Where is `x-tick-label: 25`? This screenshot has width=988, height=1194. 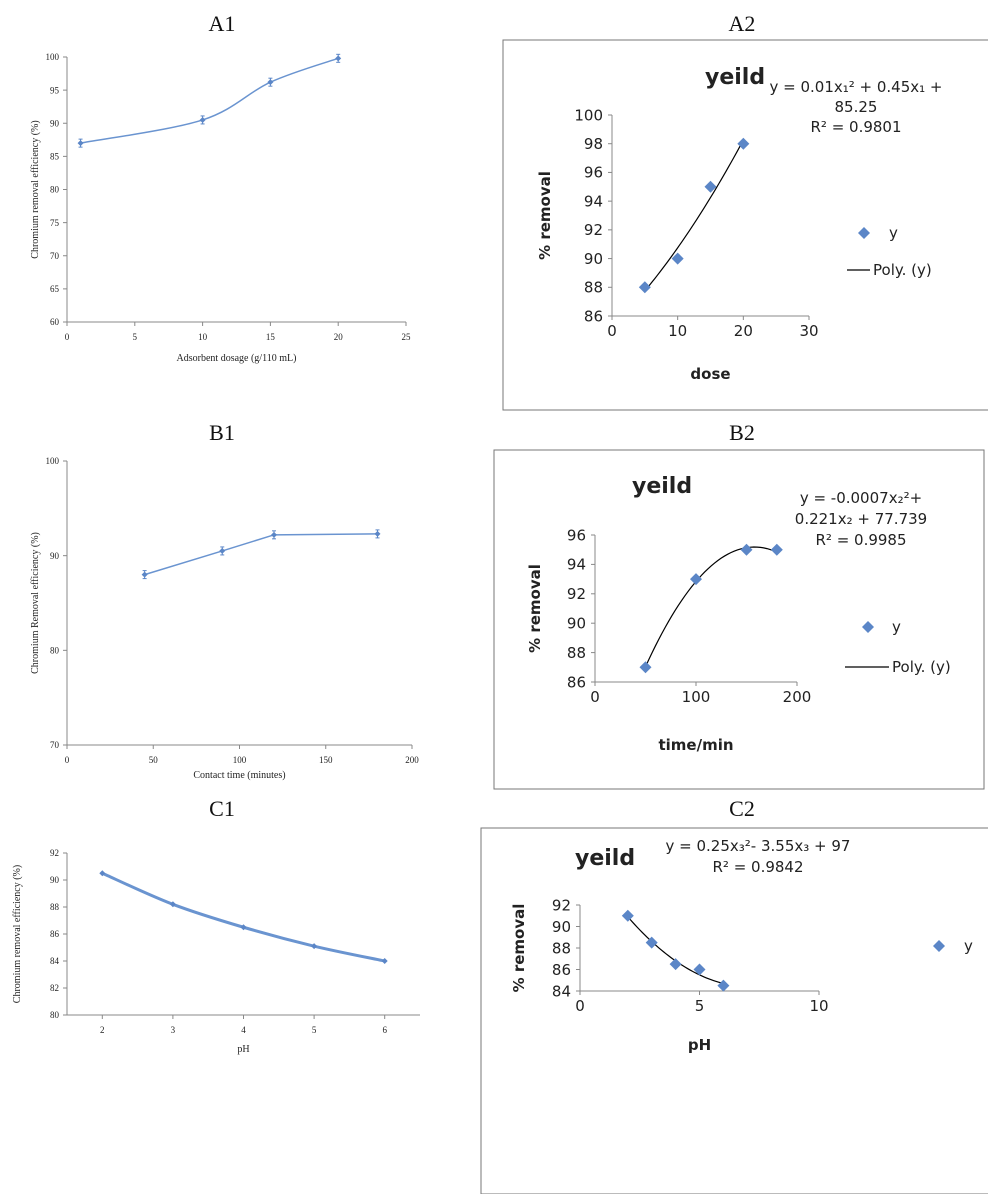 x-tick-label: 25 is located at coordinates (407, 337).